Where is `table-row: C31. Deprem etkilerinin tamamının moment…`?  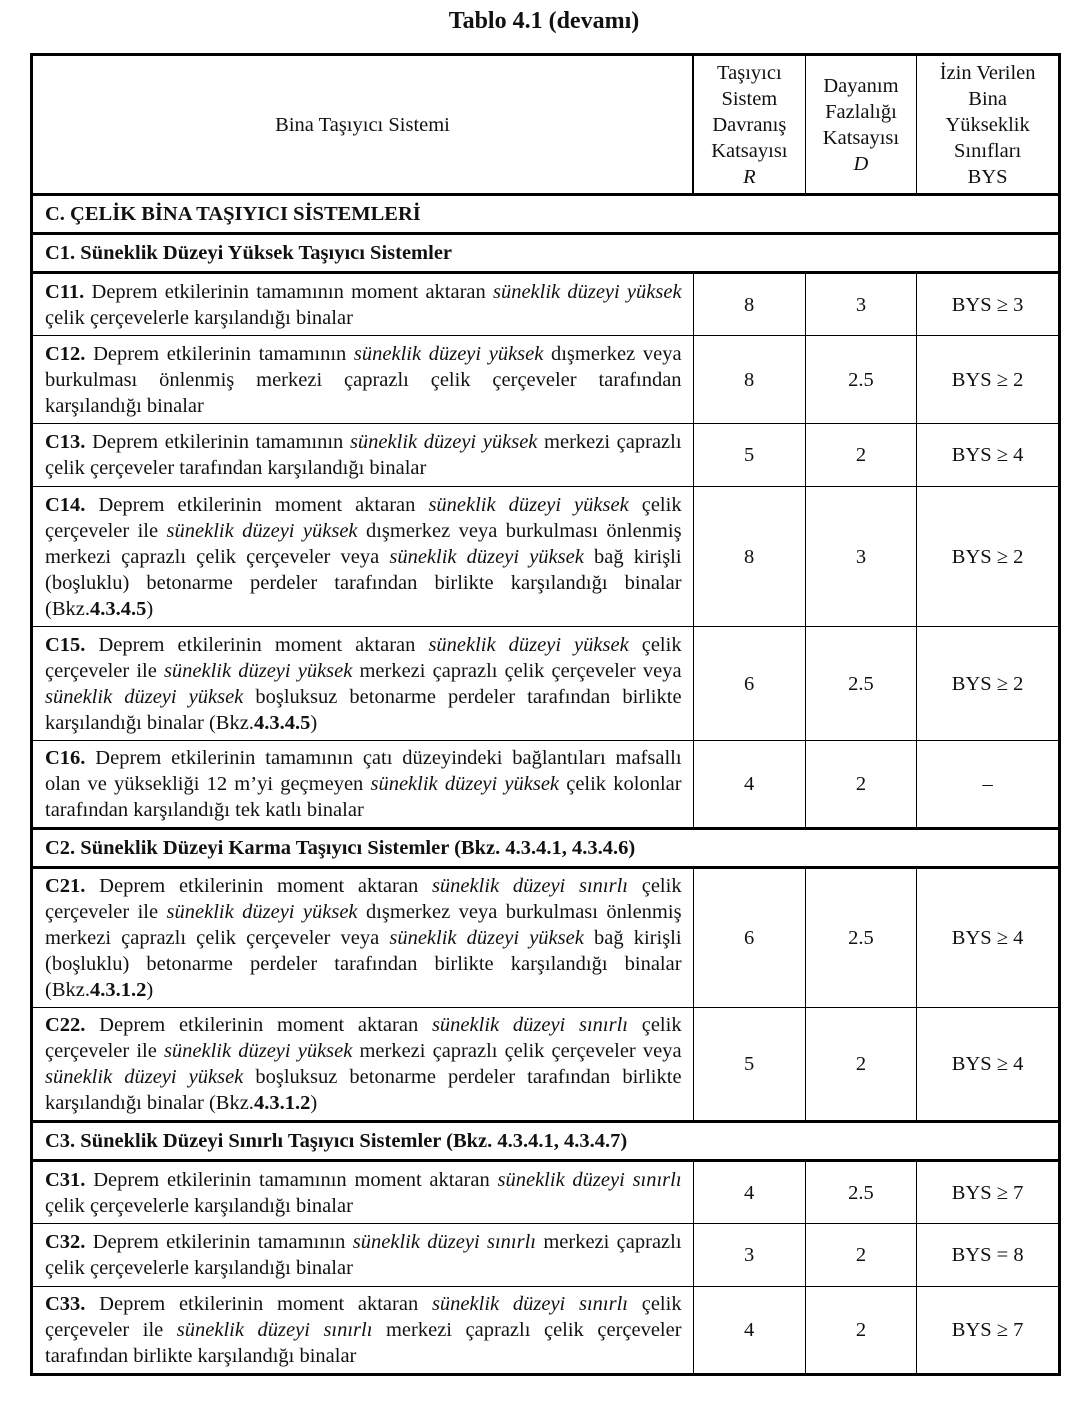
table-row: C31. Deprem etkilerinin tamamının moment… is located at coordinates (545, 1192).